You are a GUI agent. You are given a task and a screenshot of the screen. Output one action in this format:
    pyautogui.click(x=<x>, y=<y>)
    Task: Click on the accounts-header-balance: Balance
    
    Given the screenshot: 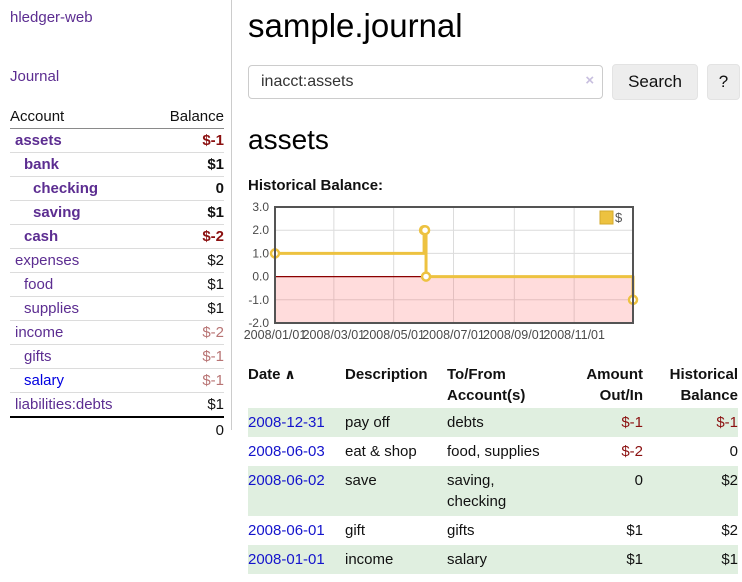 What is the action you would take?
    pyautogui.click(x=186, y=117)
    